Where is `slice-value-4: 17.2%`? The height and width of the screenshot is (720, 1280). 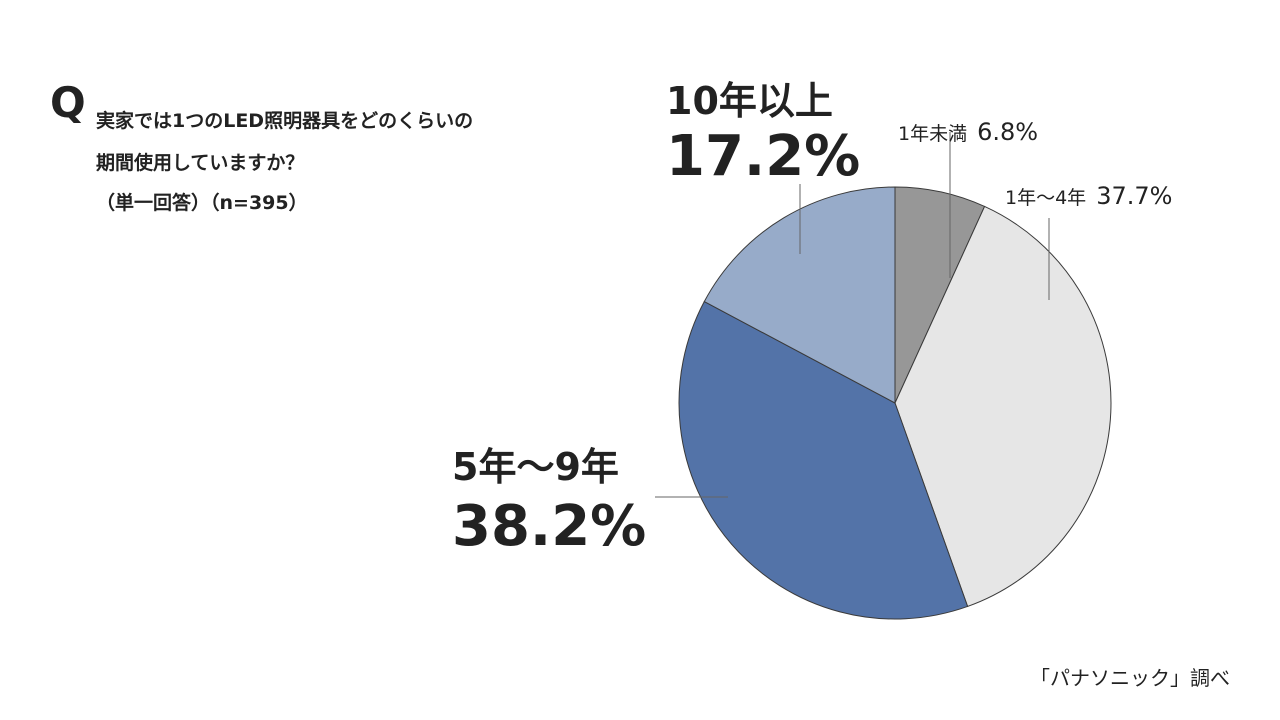 slice-value-4: 17.2% is located at coordinates (763, 156).